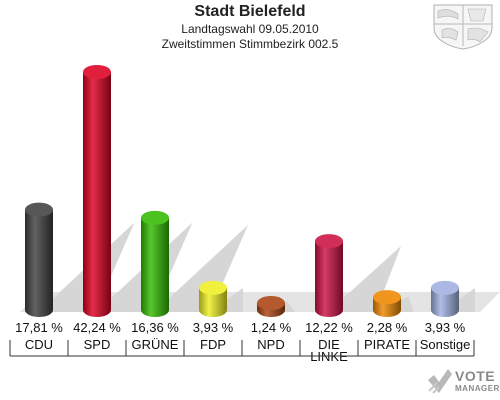  I want to click on chart-title: Stadt Bielefeld, so click(250, 11).